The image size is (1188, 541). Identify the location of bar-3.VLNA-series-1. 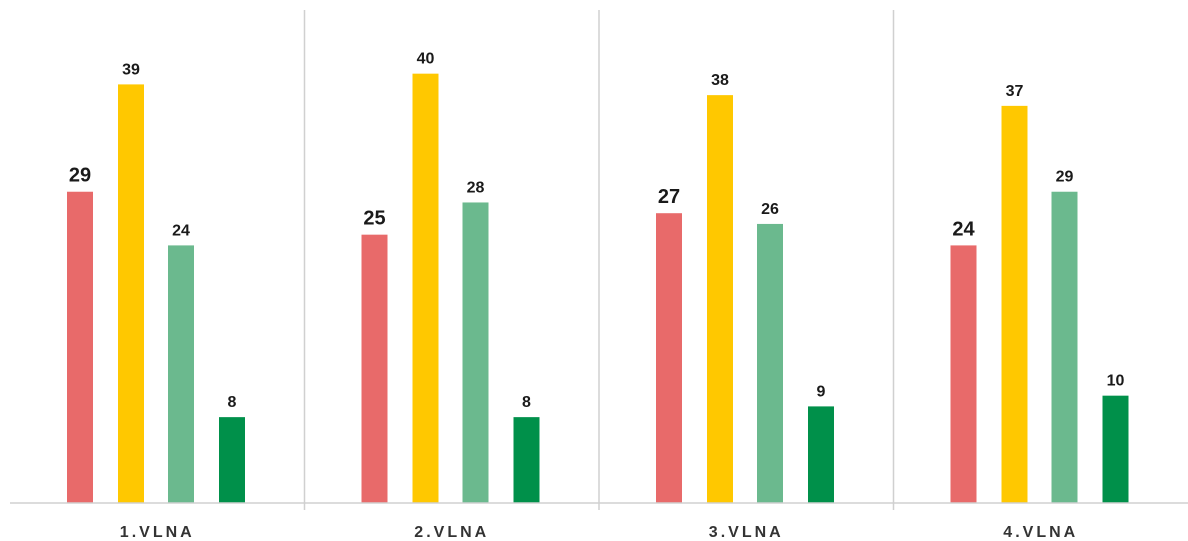
(669, 358).